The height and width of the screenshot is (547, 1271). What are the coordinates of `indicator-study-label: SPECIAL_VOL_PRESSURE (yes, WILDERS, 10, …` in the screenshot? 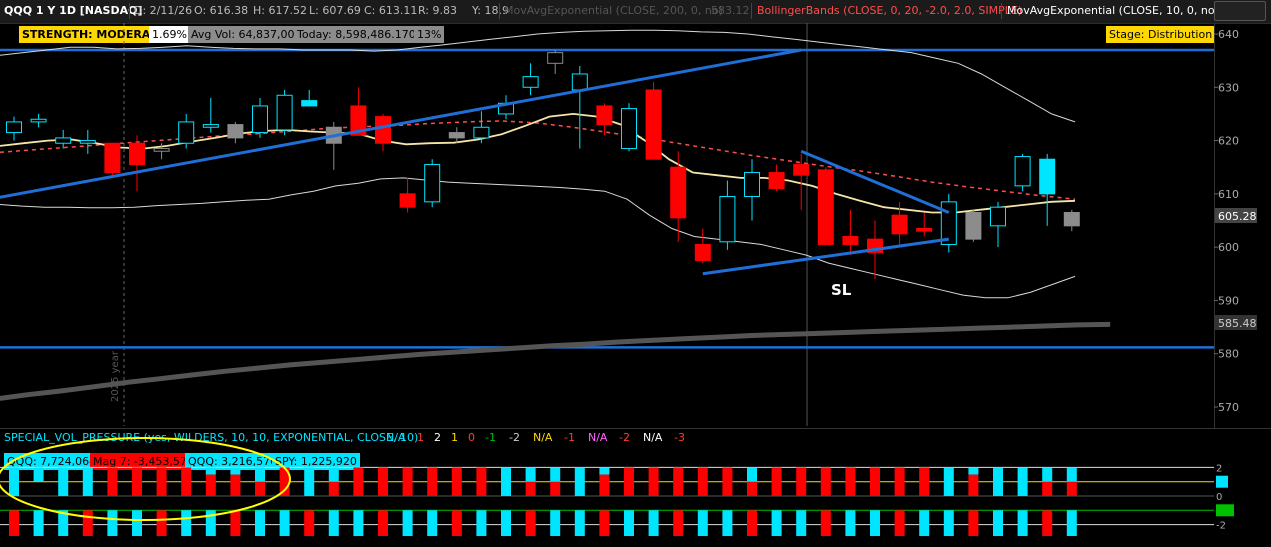 It's located at (211, 437).